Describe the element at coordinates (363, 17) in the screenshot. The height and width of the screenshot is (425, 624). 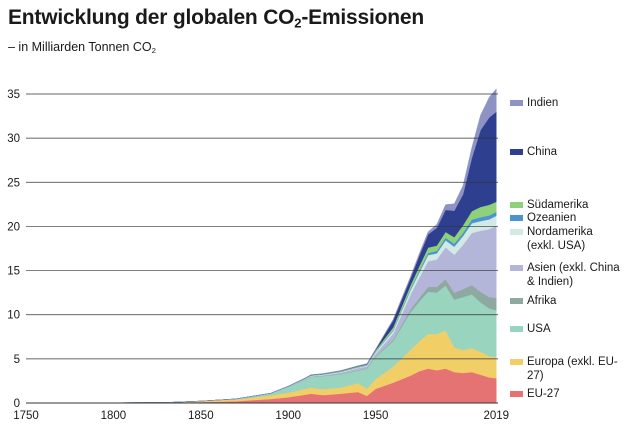
I see `title-rest: -Emissionen` at that location.